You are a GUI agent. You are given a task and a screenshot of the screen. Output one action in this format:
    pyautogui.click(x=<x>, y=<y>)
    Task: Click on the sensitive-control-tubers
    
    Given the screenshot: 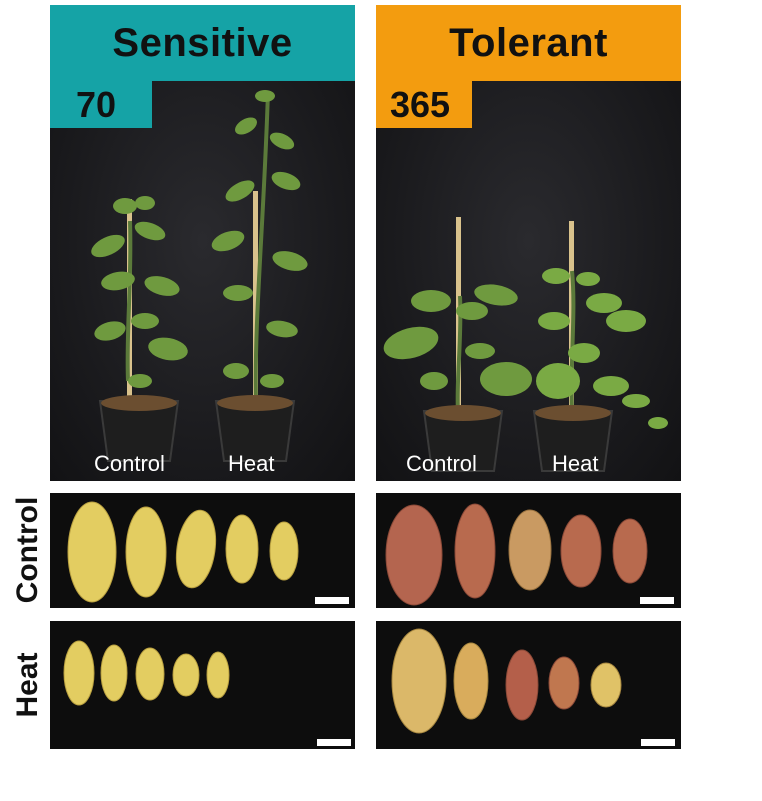 What is the action you would take?
    pyautogui.click(x=202, y=550)
    